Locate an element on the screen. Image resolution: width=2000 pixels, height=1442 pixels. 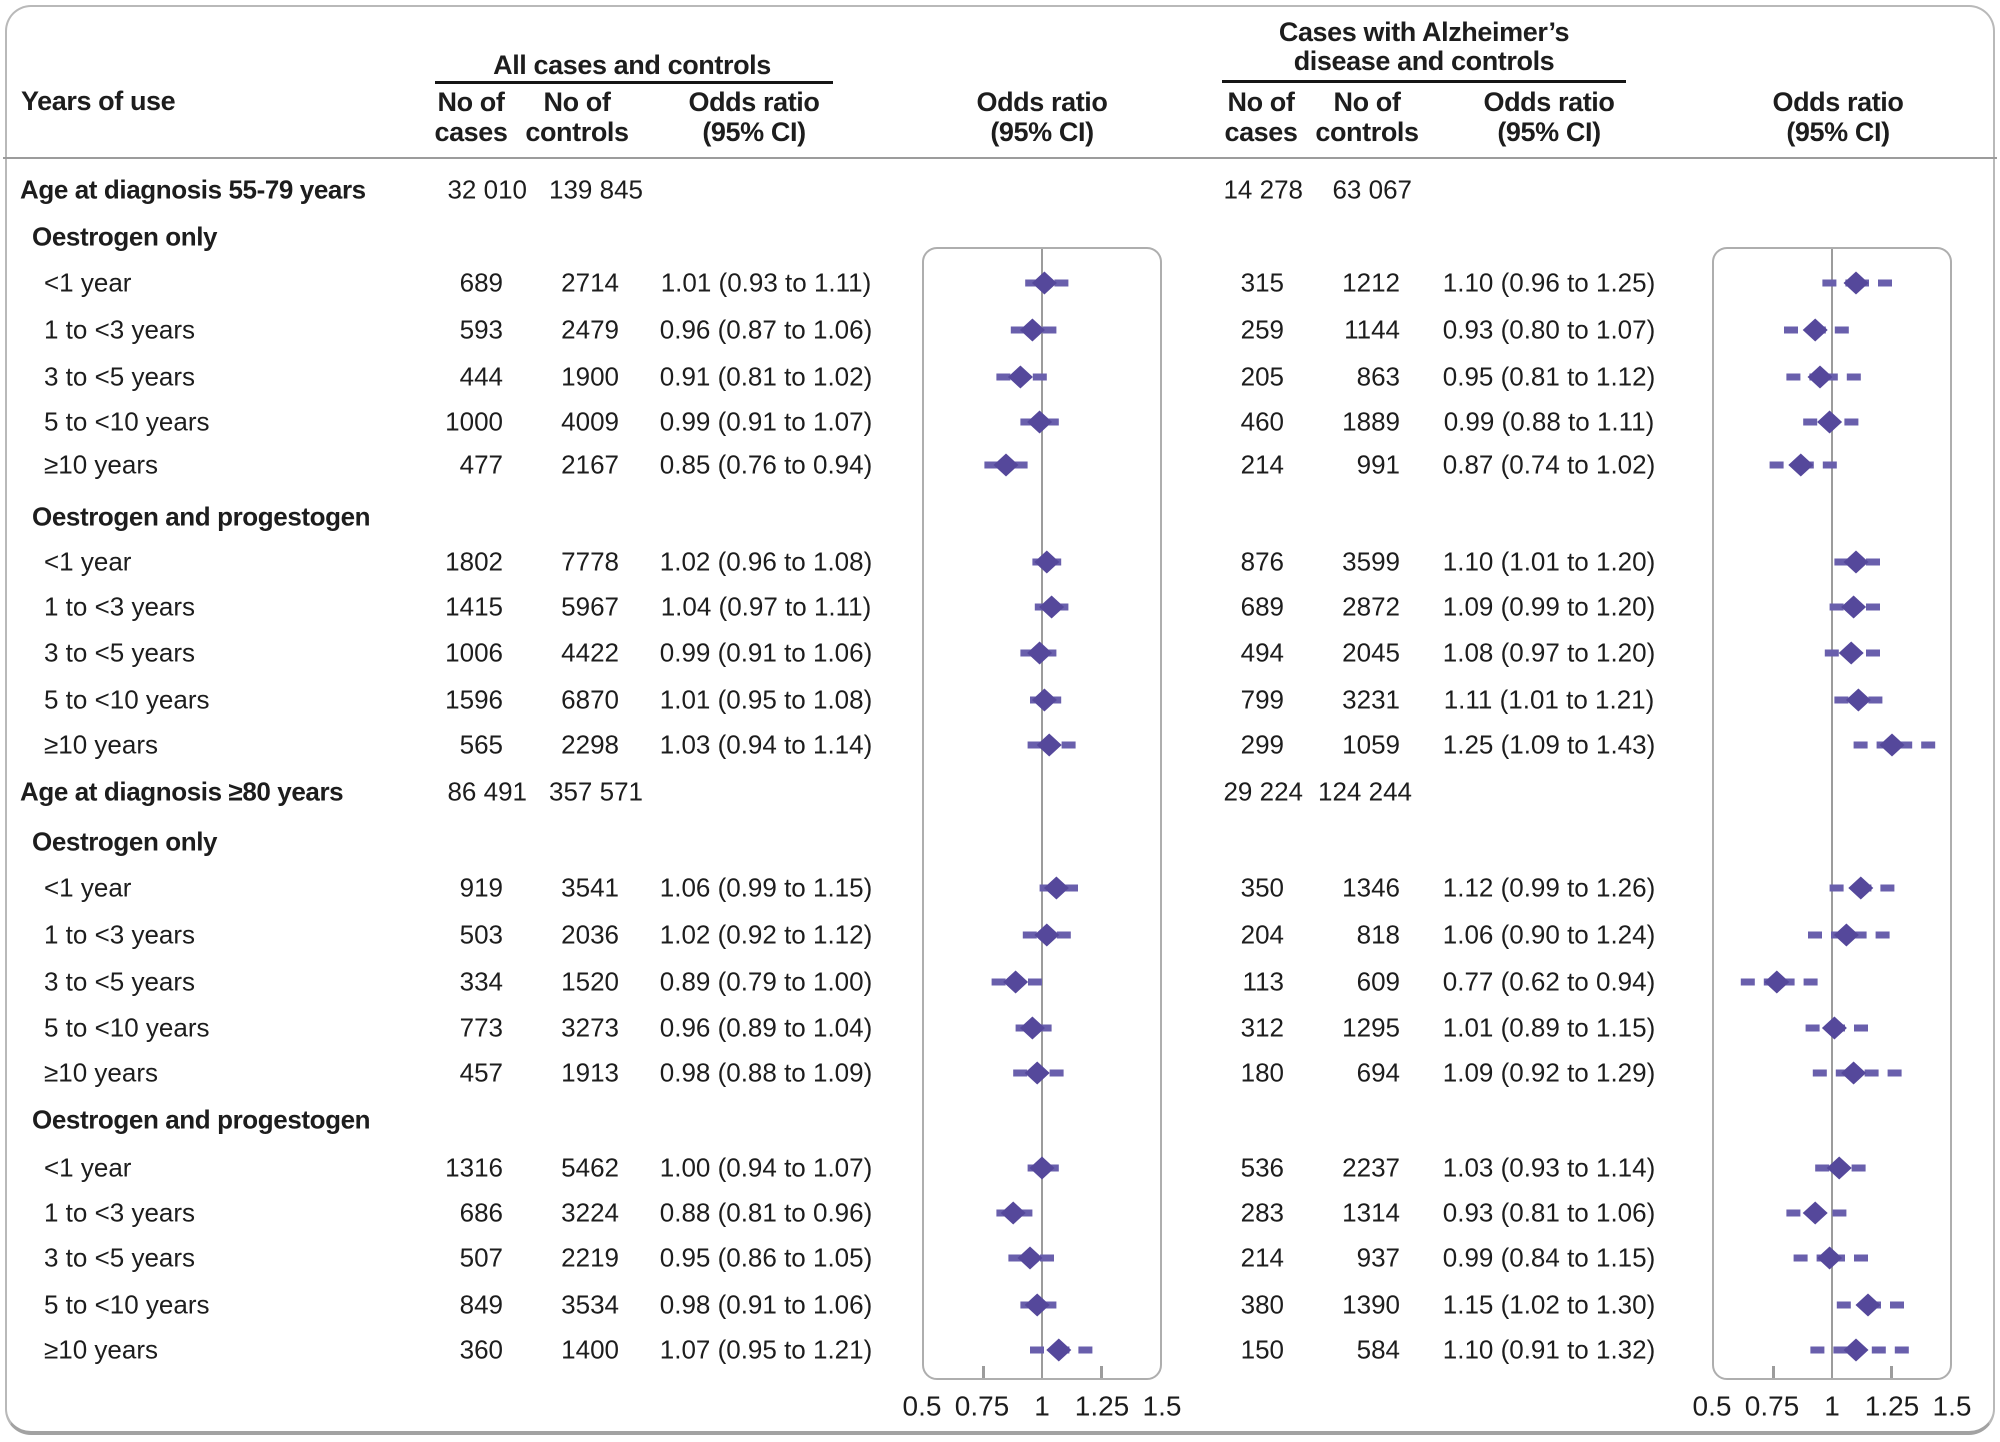
odds-ratio-text-left: 1.02 (0.92 to 1.12) is located at coordinates (766, 934).